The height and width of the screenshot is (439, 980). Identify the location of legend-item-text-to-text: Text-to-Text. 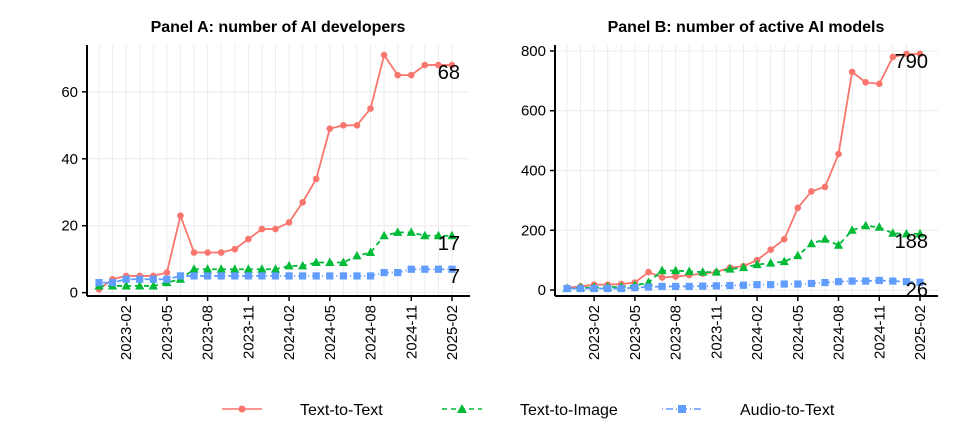
(302, 410).